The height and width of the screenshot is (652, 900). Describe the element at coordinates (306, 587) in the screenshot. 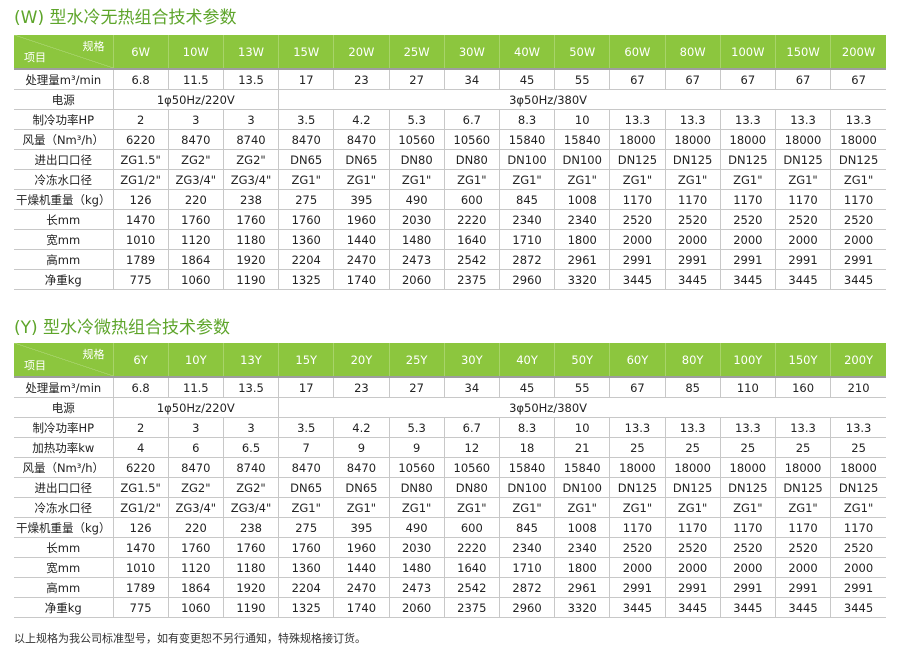

I see `cell: 2204` at that location.